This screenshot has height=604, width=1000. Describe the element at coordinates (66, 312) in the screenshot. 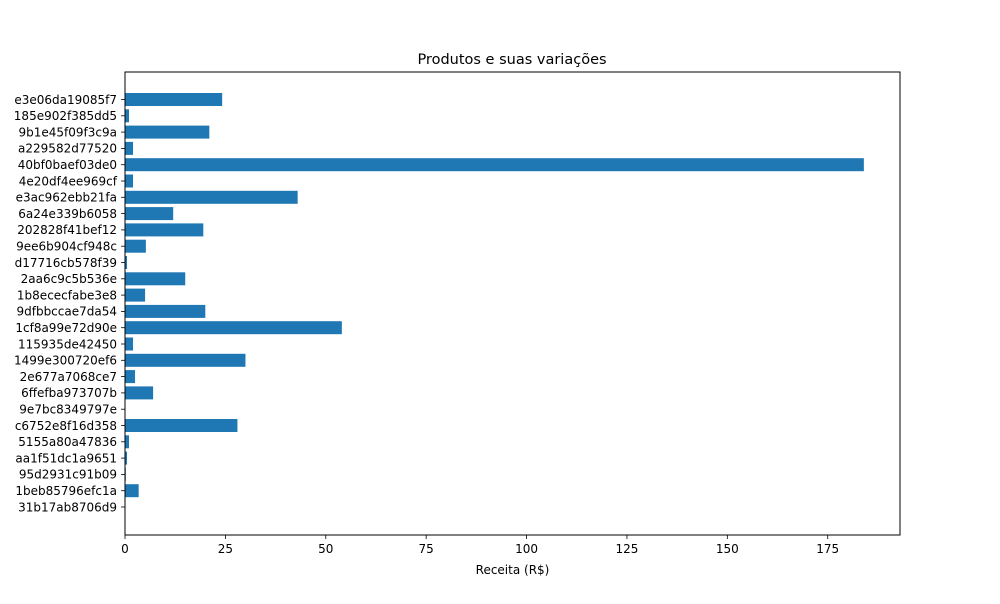

I see `y-tick-label: 9dfbbccae7da54` at that location.